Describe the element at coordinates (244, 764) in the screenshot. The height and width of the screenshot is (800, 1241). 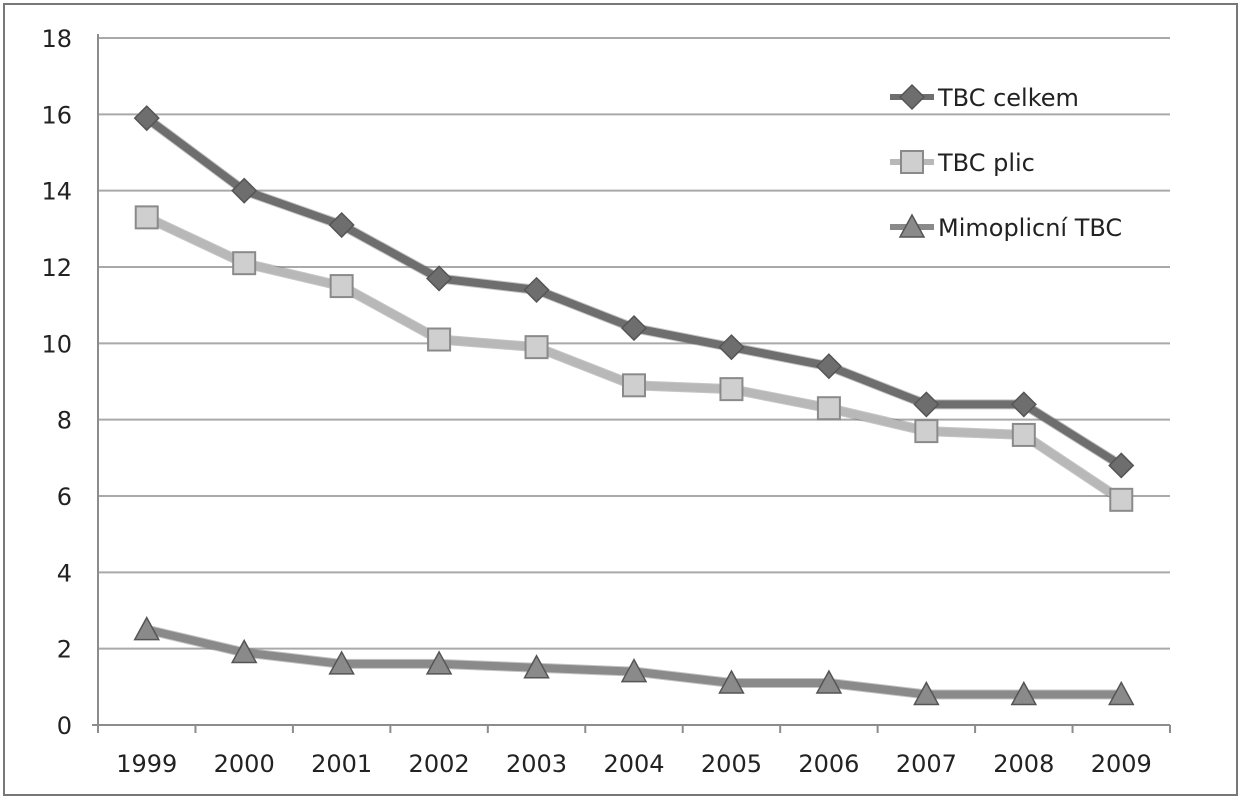
I see `x-tick-label: 2000` at that location.